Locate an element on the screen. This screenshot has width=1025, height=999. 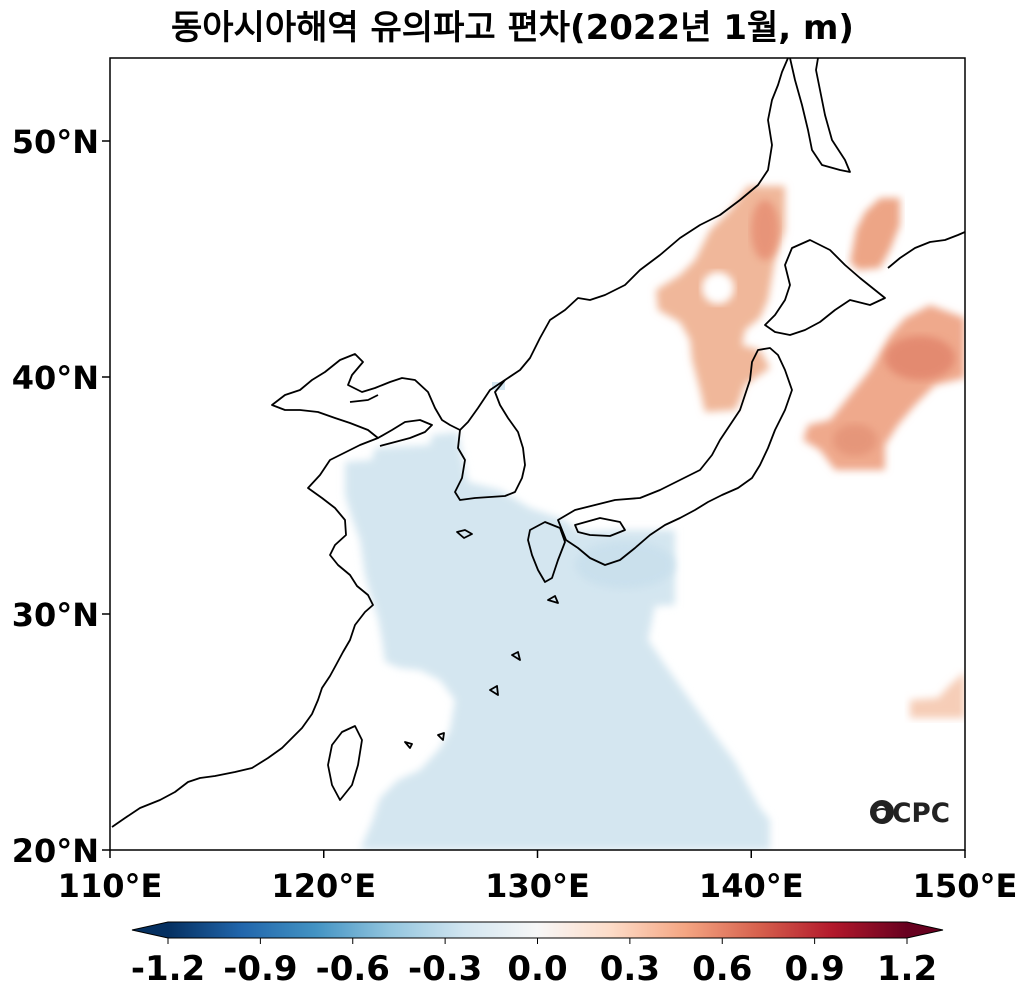
colorbar-gradient is located at coordinates (537, 930).